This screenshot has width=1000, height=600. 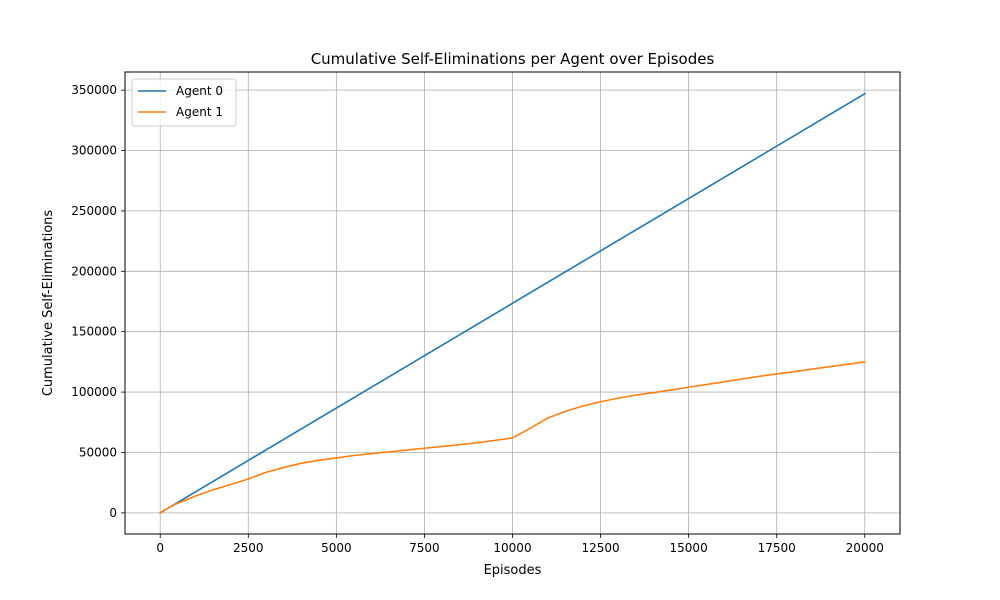 I want to click on y-tick-label: 50000, so click(x=98, y=452).